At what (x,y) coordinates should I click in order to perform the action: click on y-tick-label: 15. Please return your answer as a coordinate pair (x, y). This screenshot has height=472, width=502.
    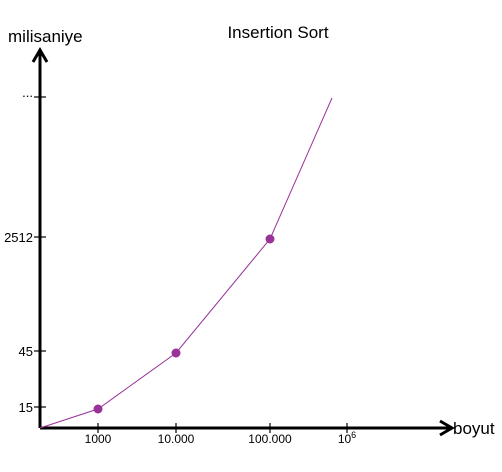
    Looking at the image, I should click on (26, 407).